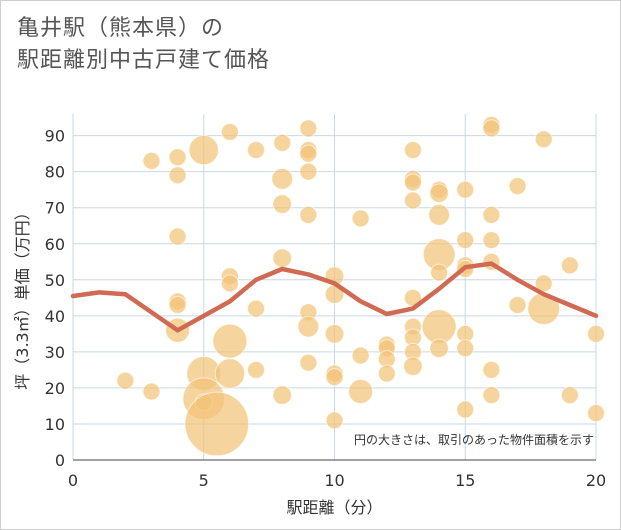  Describe the element at coordinates (55, 352) in the screenshot. I see `y-tick-label: 30` at that location.